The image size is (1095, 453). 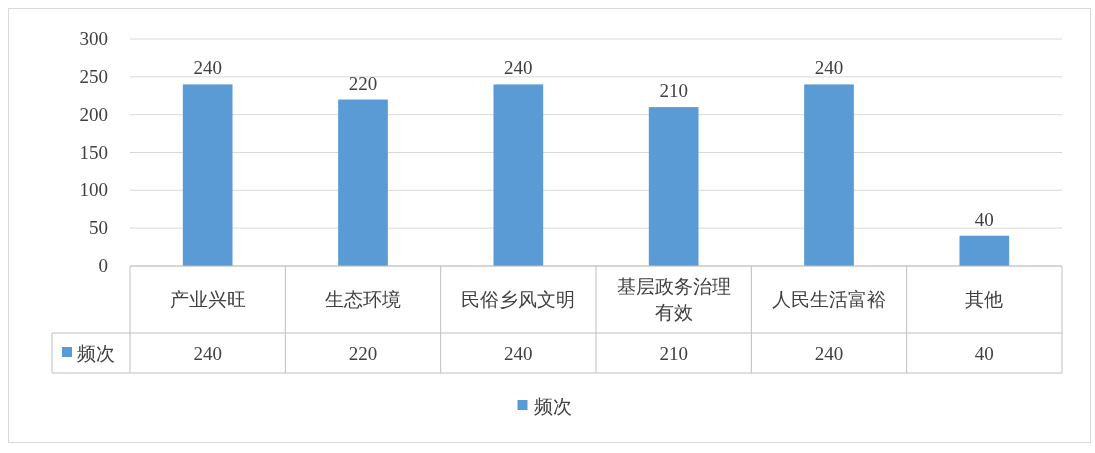 What do you see at coordinates (93, 76) in the screenshot?
I see `y-tick-label: 250` at bounding box center [93, 76].